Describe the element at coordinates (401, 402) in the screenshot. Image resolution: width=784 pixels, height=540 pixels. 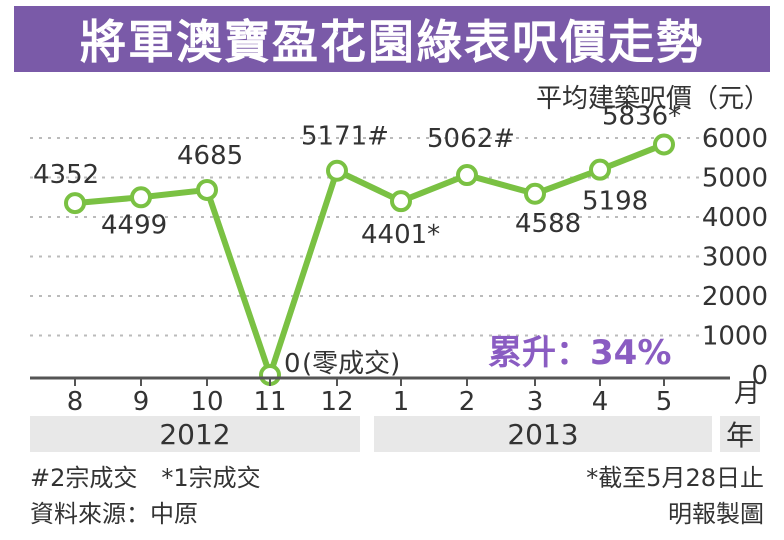
I see `x-tick-label: 1` at that location.